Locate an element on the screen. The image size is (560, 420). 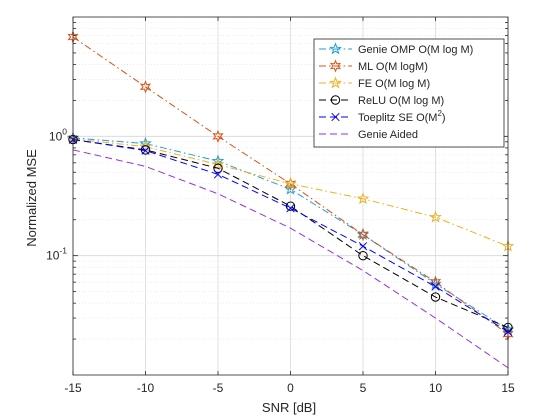
legend-label: Genie OMP O(M log M) is located at coordinates (415, 50).